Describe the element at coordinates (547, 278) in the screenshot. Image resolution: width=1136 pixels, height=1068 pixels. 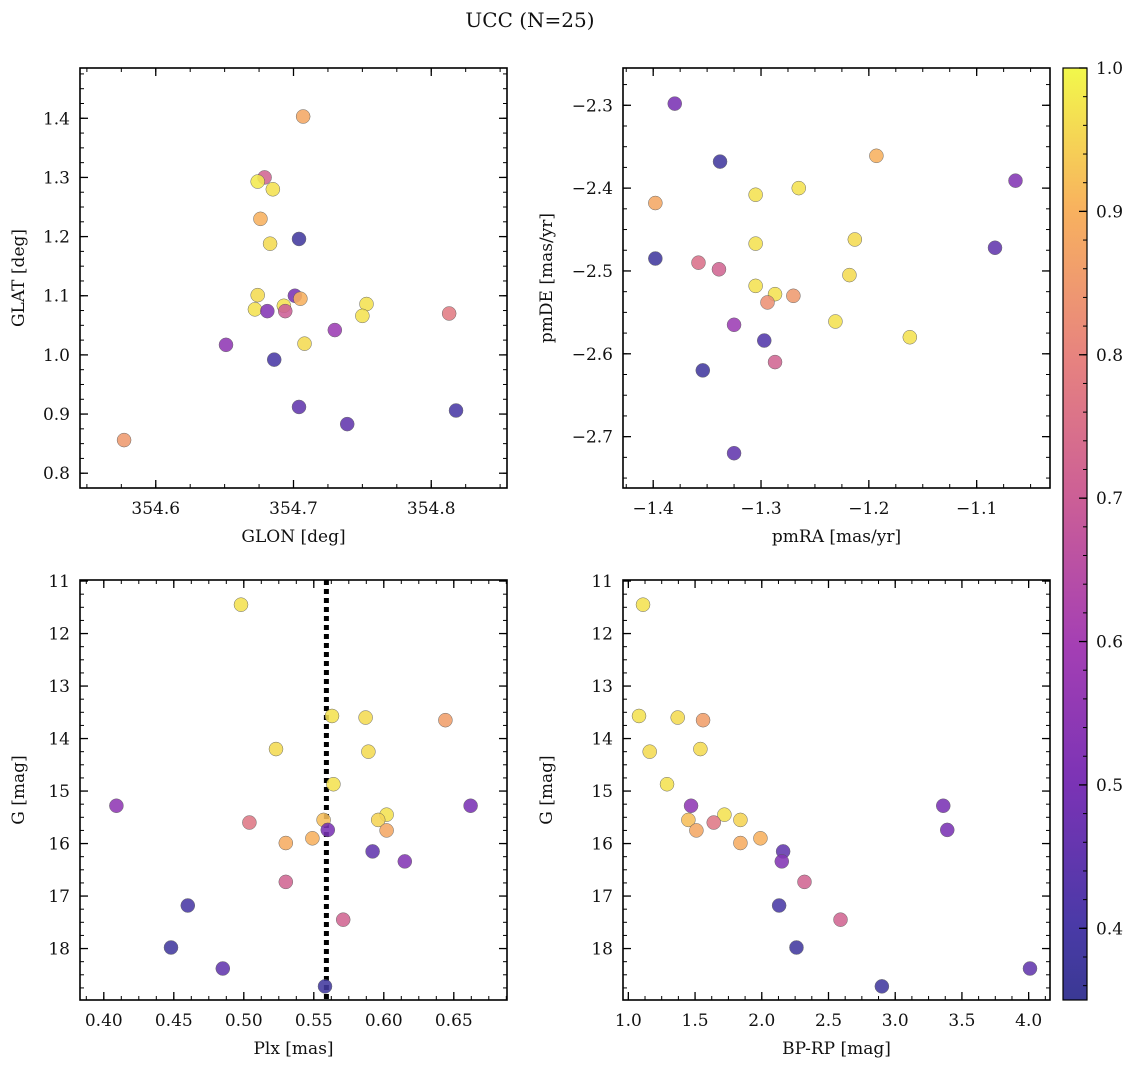
I see `y-axis-label: pmDE [mas/yr]` at that location.